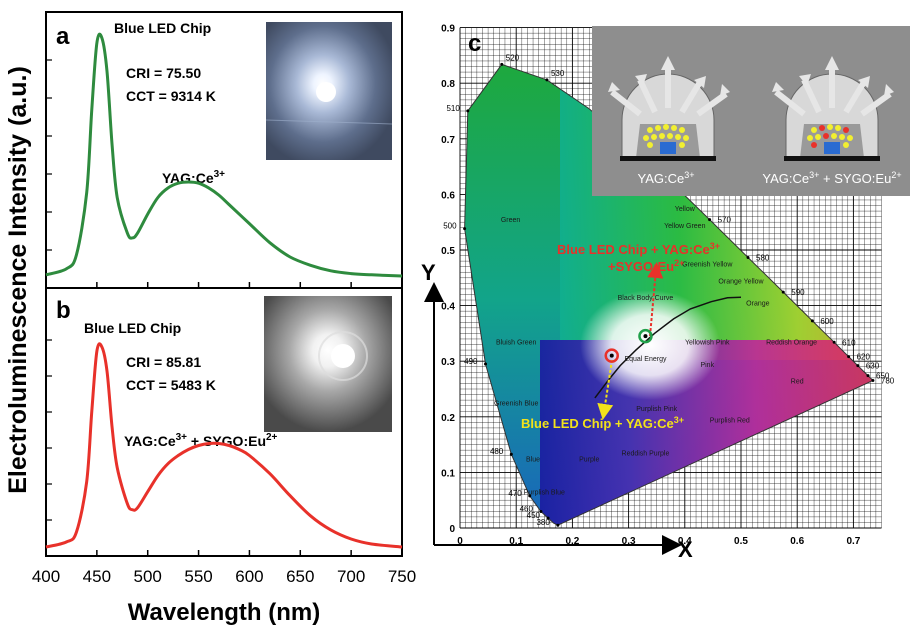 This screenshot has width=913, height=629. I want to click on yellow-annotation-label: Blue LED Chip + YAG:Ce3+, so click(602, 423).